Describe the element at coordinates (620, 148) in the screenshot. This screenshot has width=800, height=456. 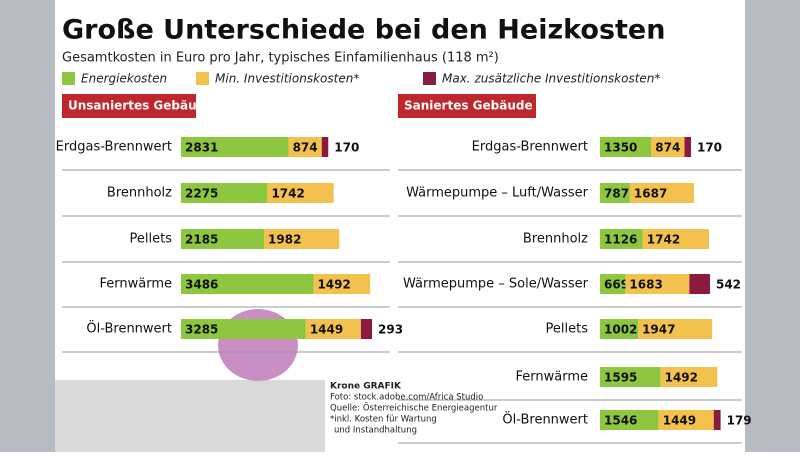
I see `value-label: 1350` at that location.